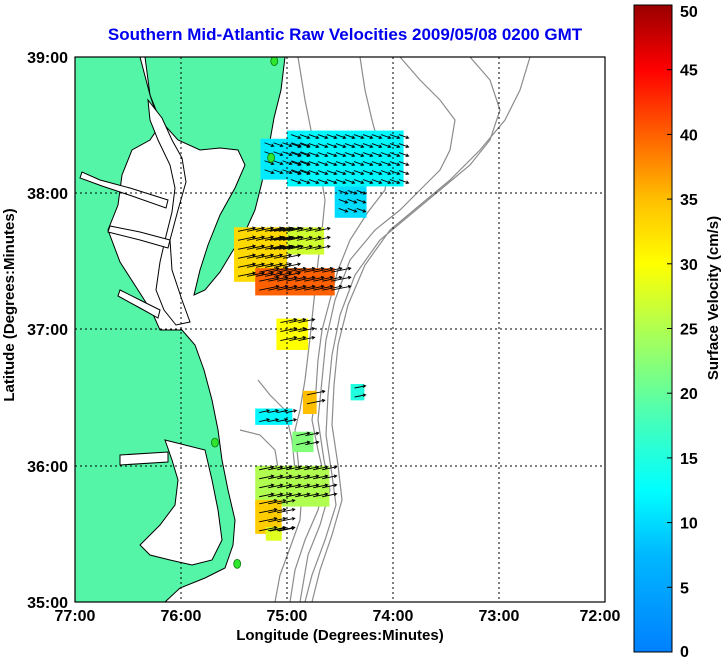 The width and height of the screenshot is (724, 659). I want to click on x-axis-label: Longitude (Degrees:Minutes), so click(340, 635).